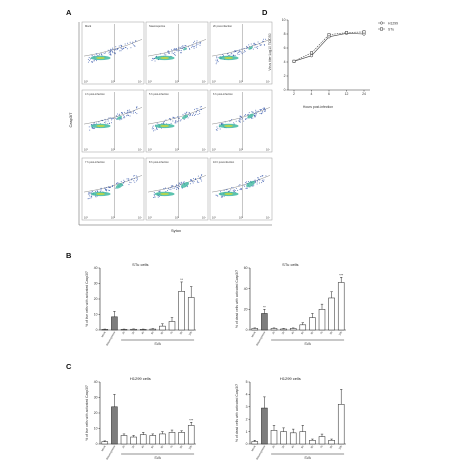  I want to click on bar-y-tick-label: 20, so click(246, 310).